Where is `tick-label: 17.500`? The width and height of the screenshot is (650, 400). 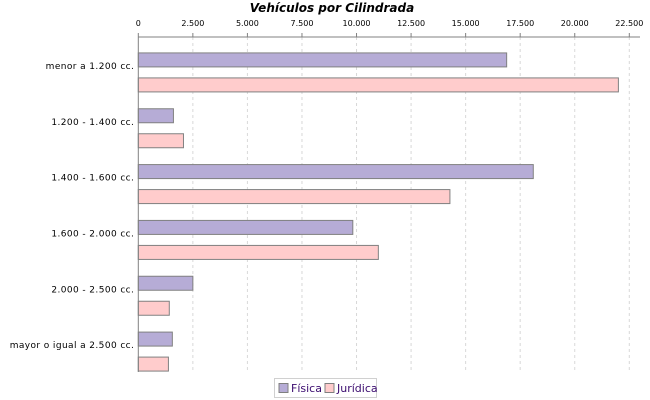
tick-label: 17.500 is located at coordinates (520, 23).